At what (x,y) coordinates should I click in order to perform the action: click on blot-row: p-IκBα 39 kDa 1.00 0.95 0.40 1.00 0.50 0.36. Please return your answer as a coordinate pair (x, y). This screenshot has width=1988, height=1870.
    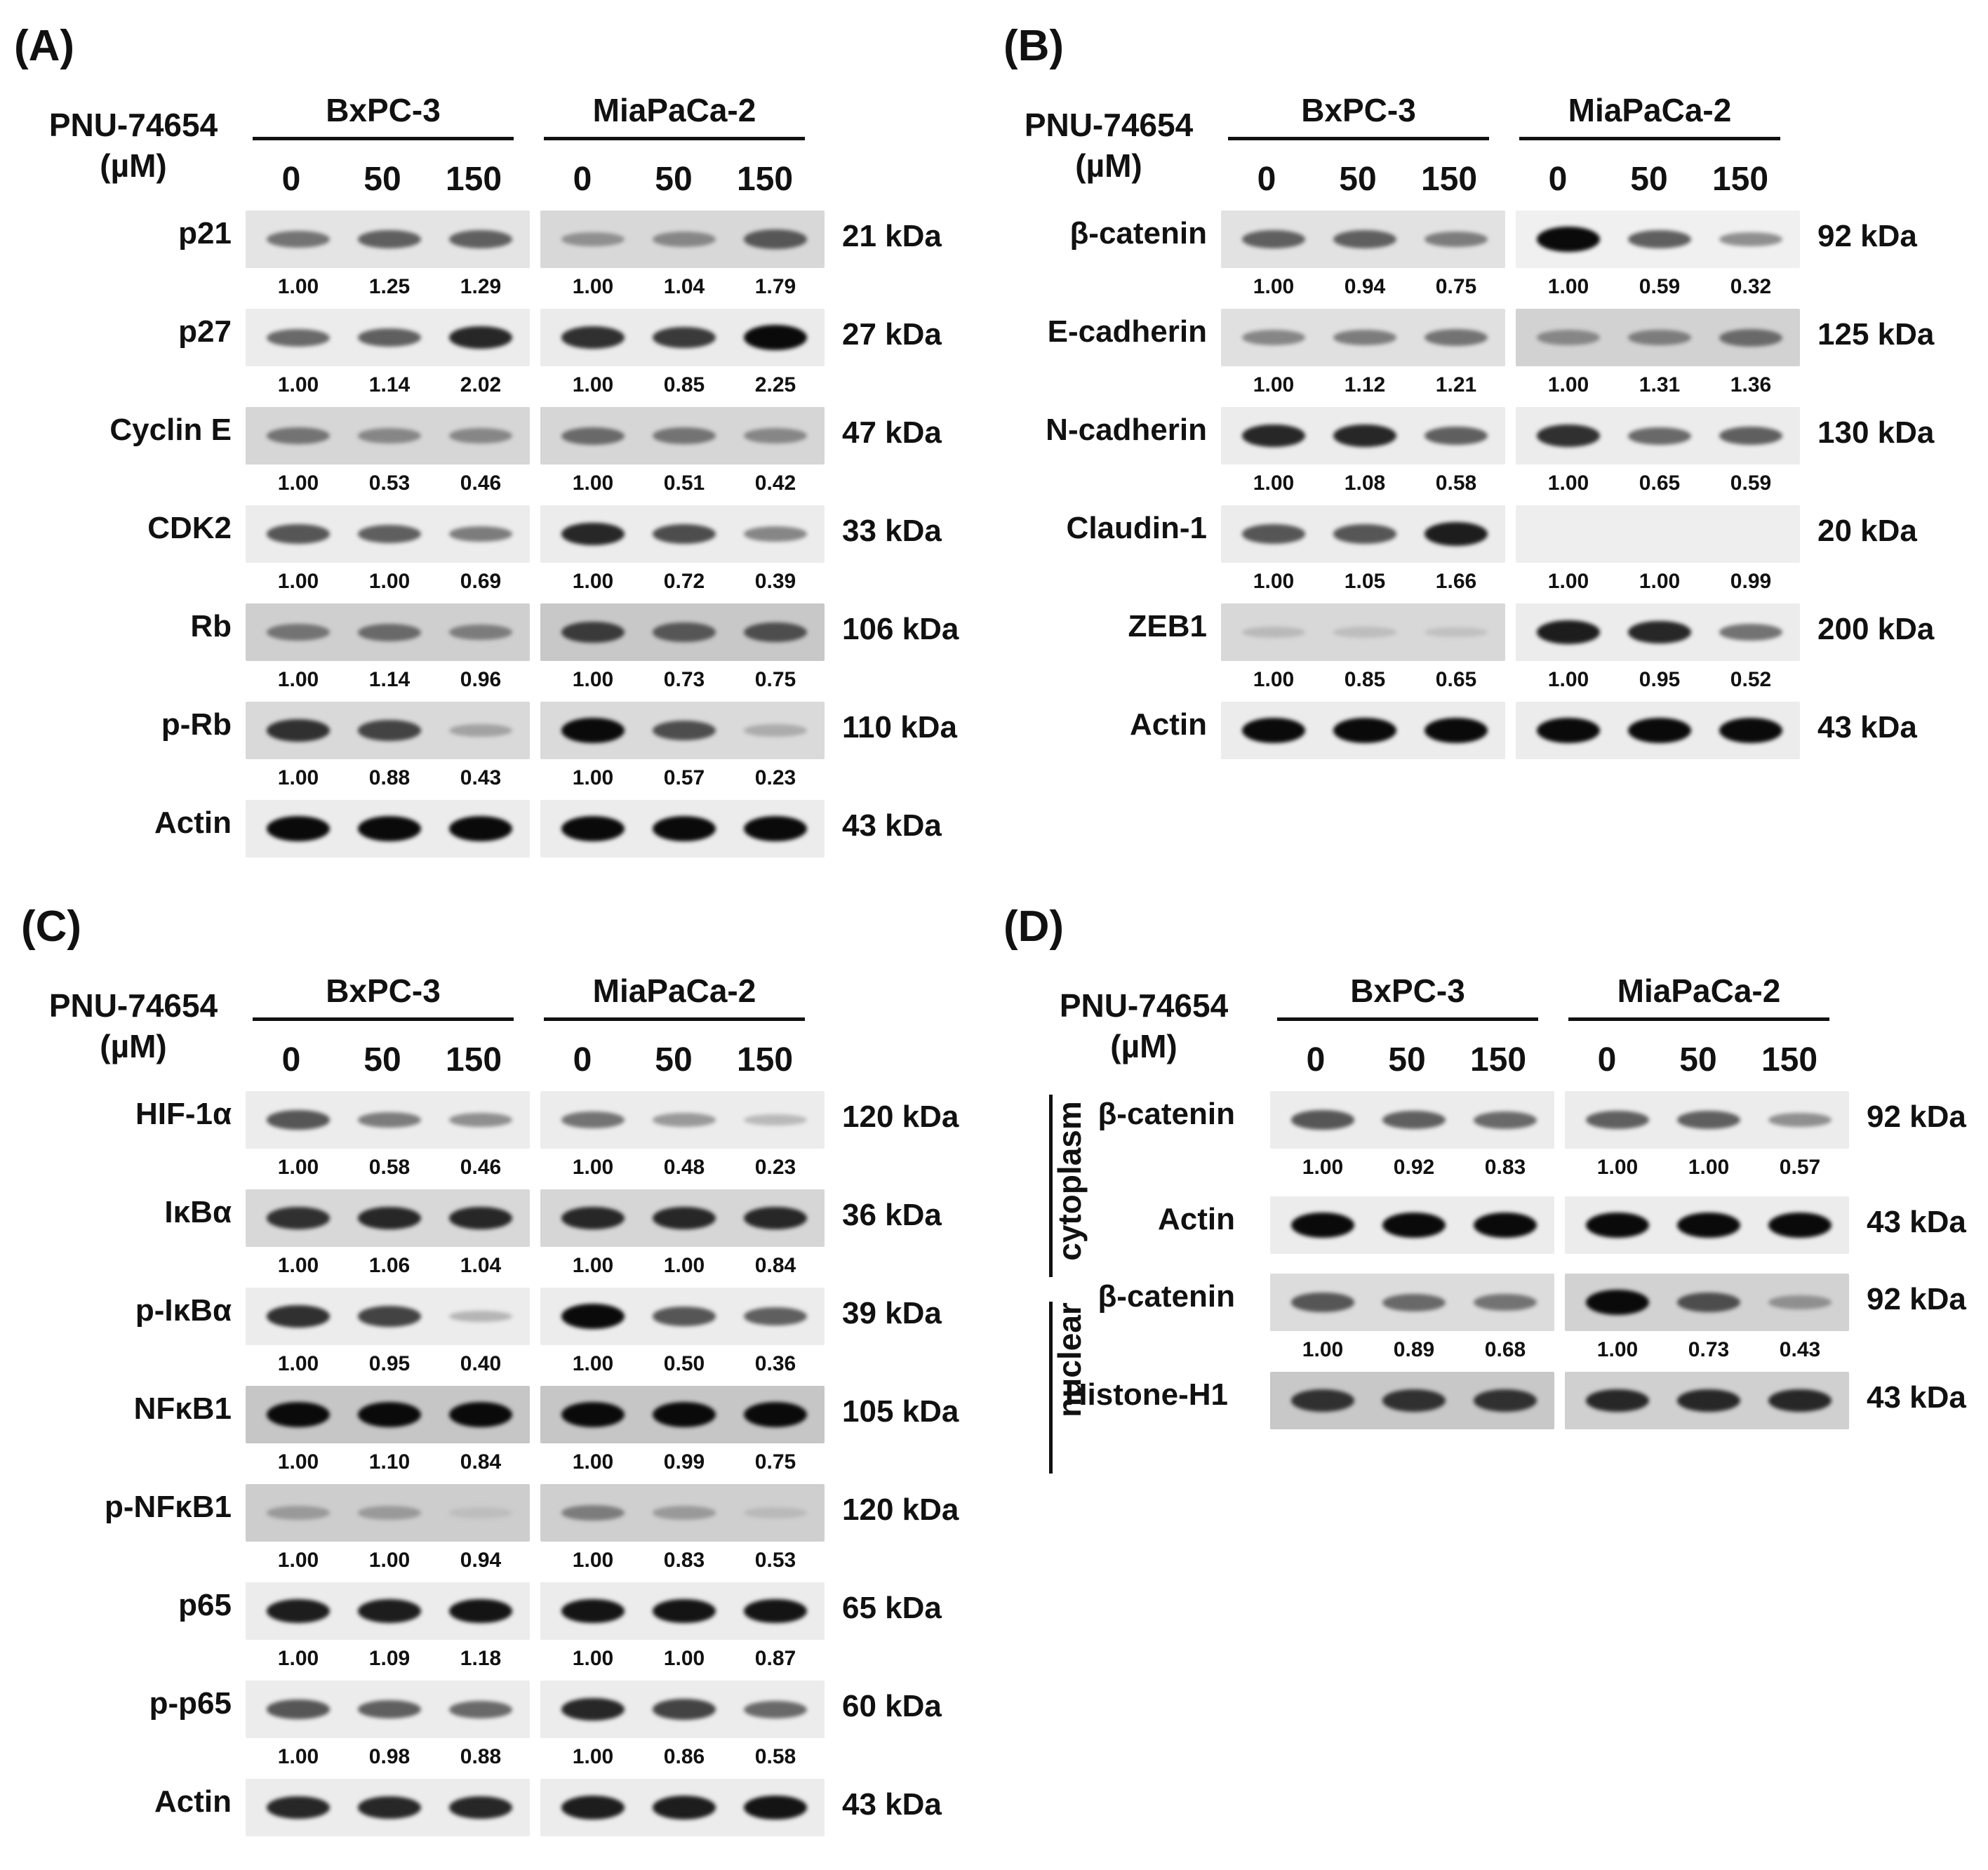
    Looking at the image, I should click on (505, 1333).